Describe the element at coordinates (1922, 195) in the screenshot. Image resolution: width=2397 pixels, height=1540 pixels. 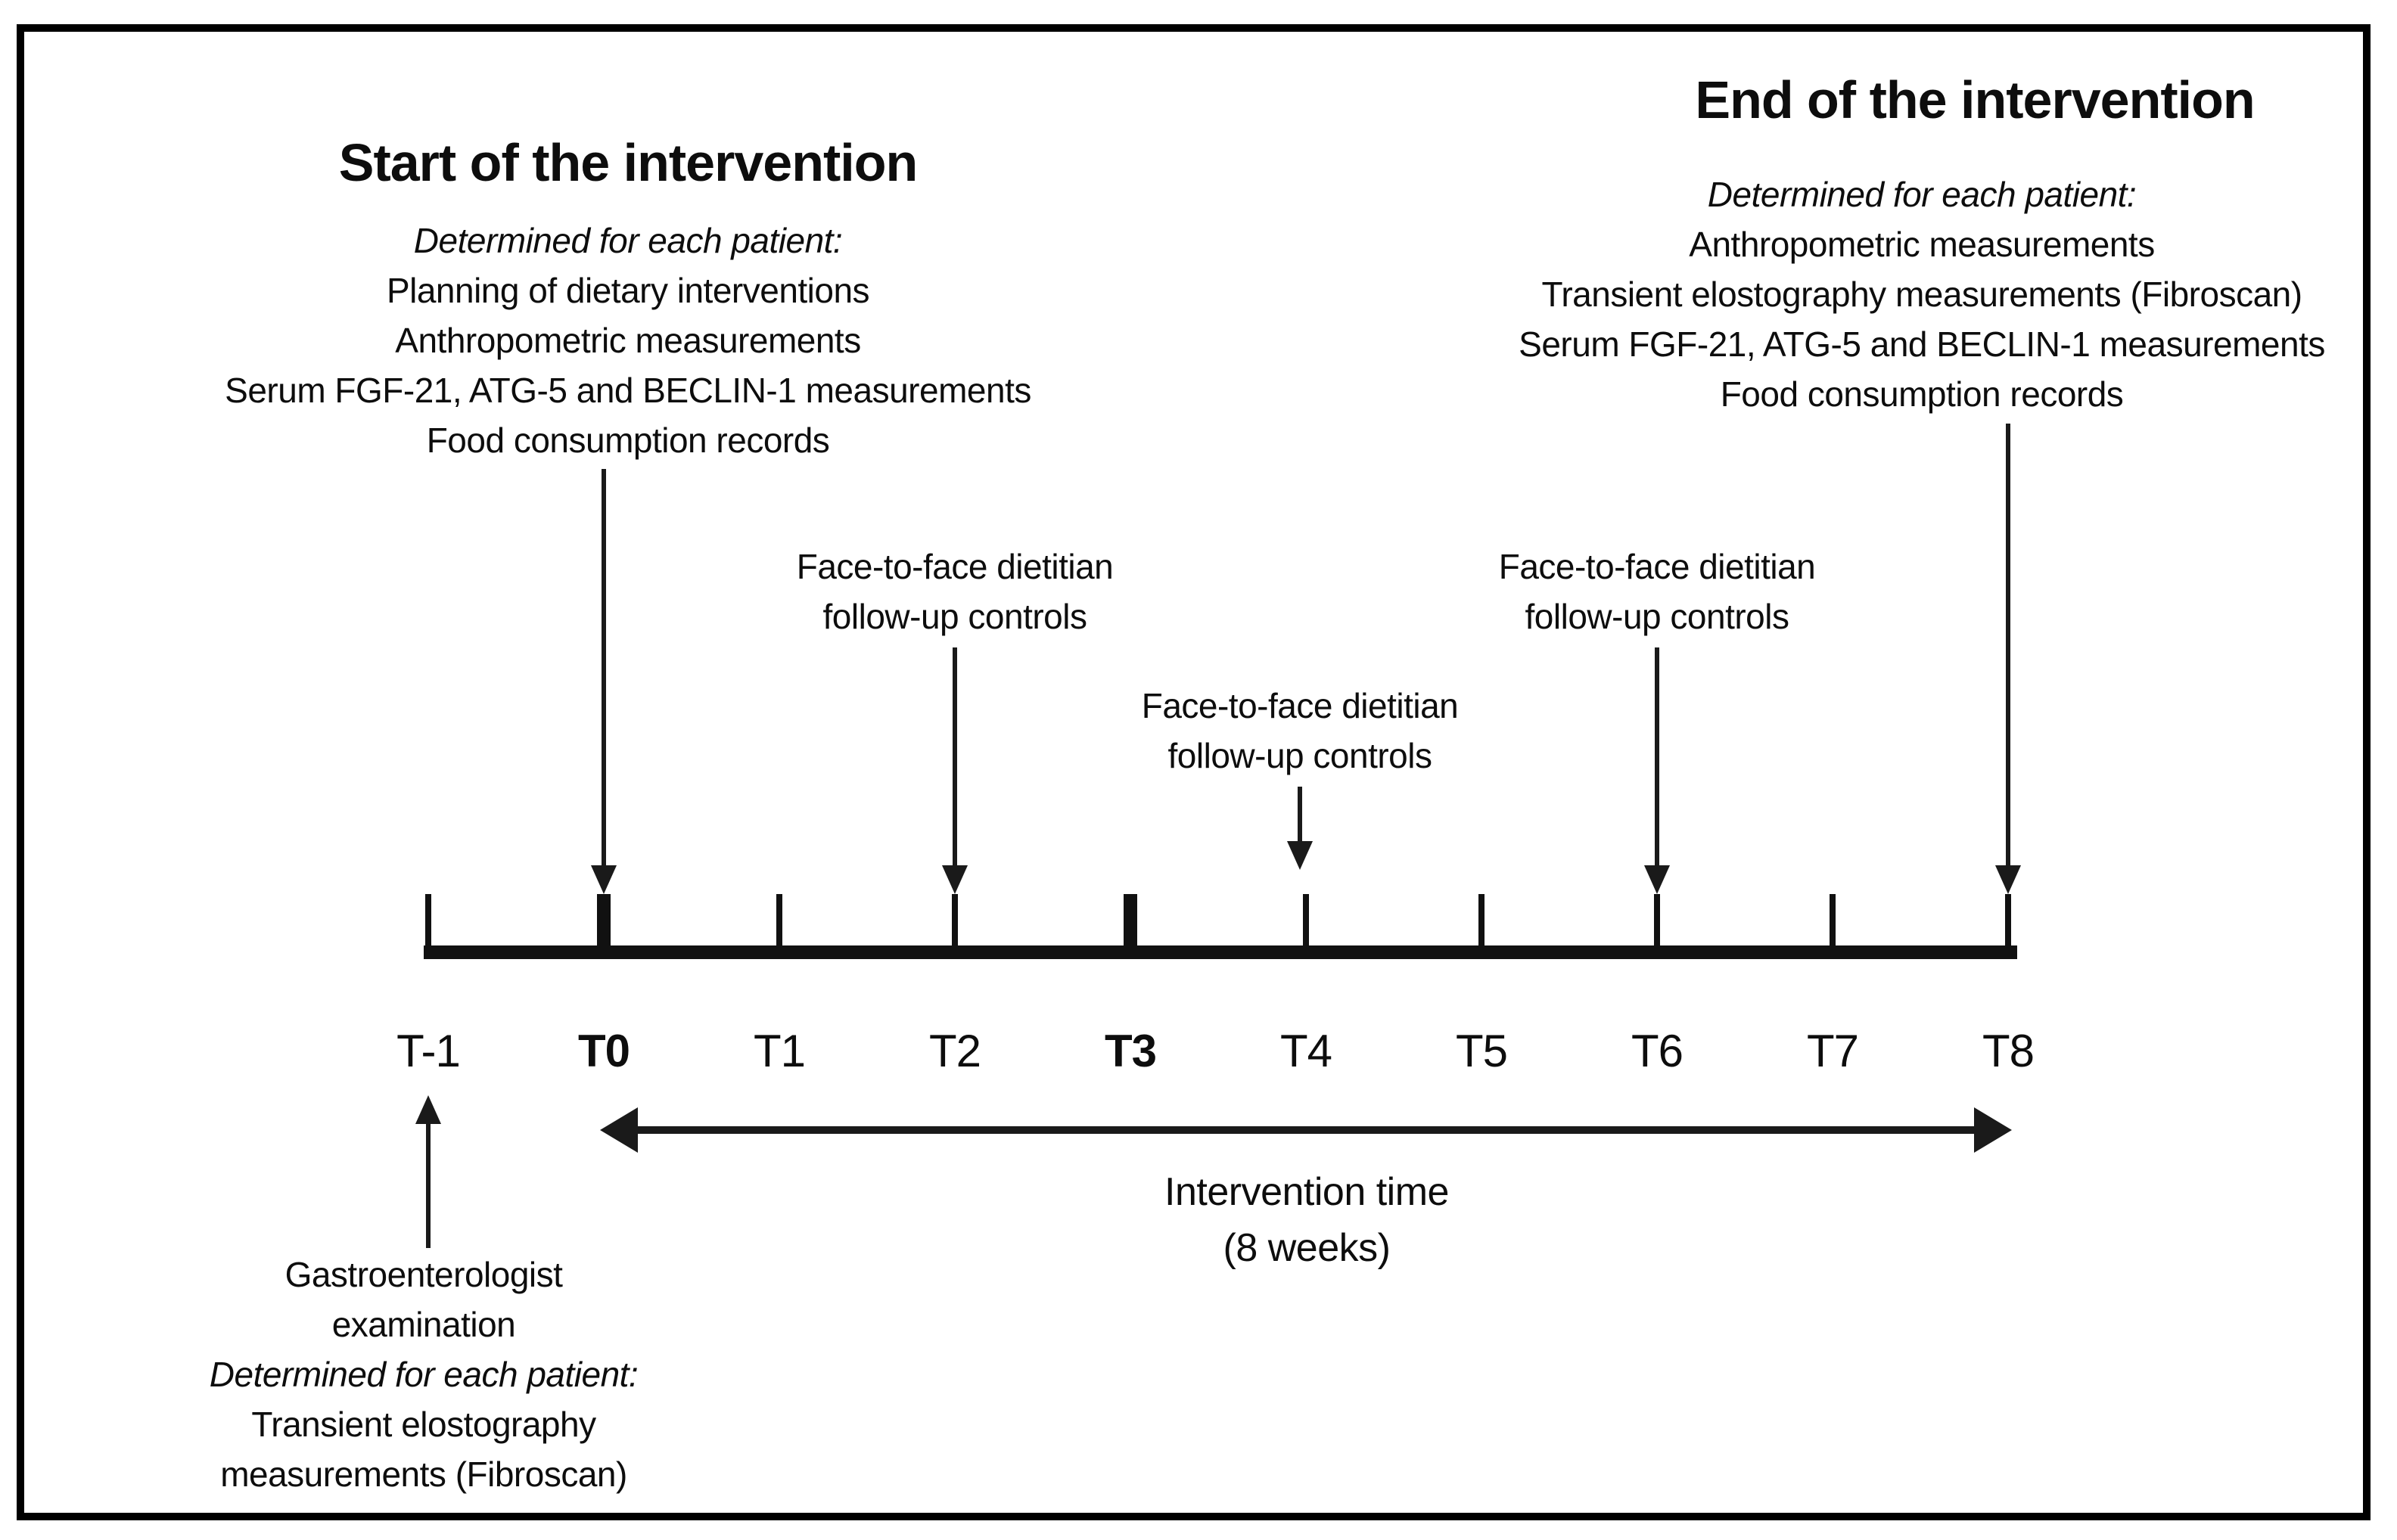
I see `end-note: Determined for each patient:` at that location.